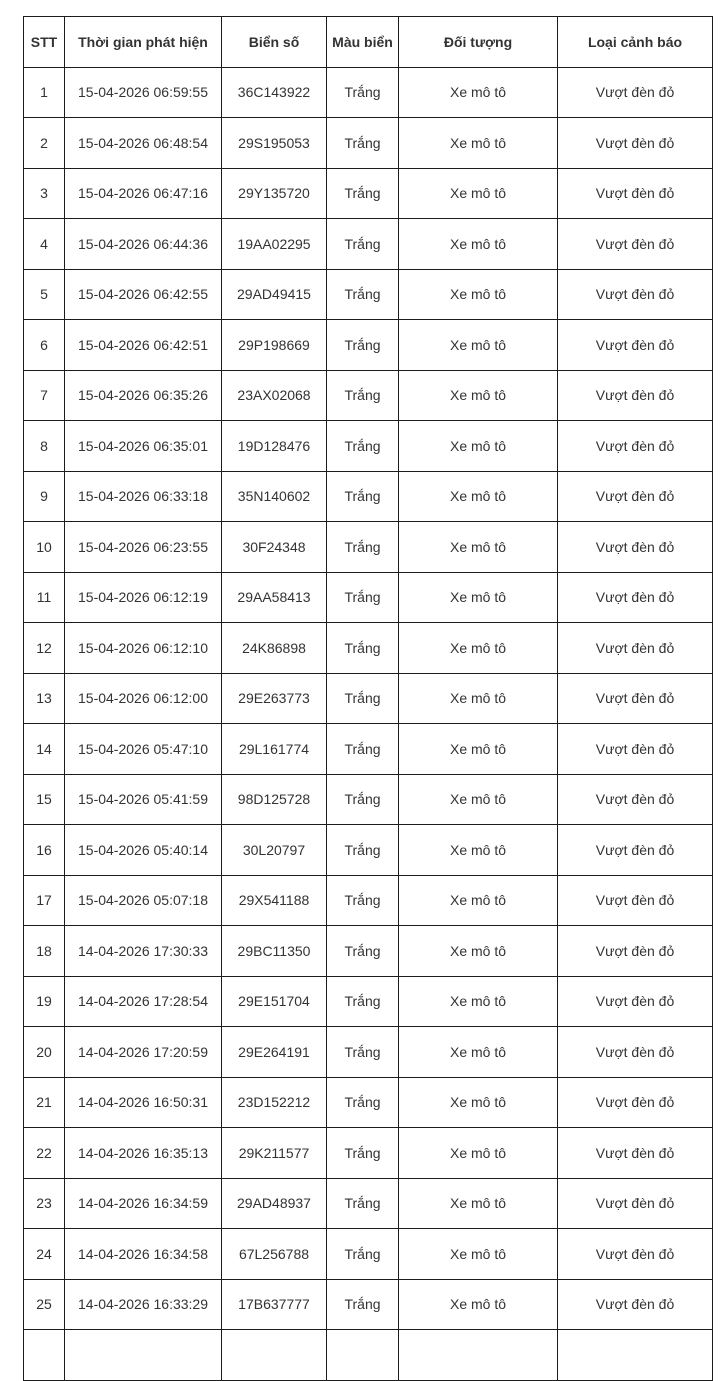 The image size is (720, 1381). What do you see at coordinates (274, 244) in the screenshot?
I see `cell-plate-number: 19AA02295` at bounding box center [274, 244].